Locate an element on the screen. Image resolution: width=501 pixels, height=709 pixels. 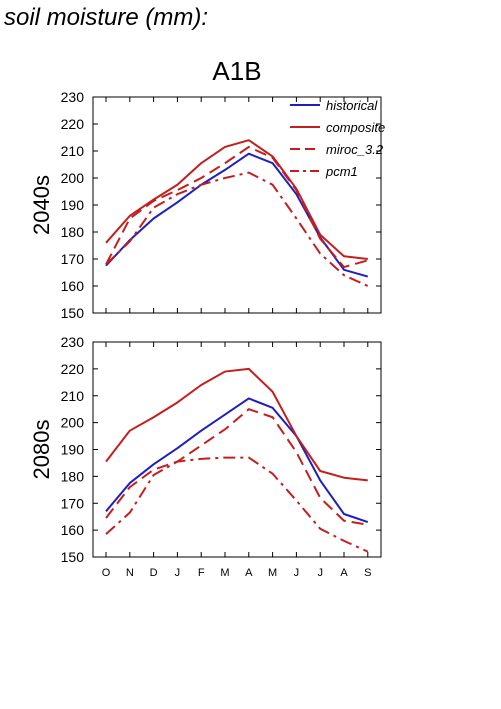
x-tick-label: F is located at coordinates (201, 573).